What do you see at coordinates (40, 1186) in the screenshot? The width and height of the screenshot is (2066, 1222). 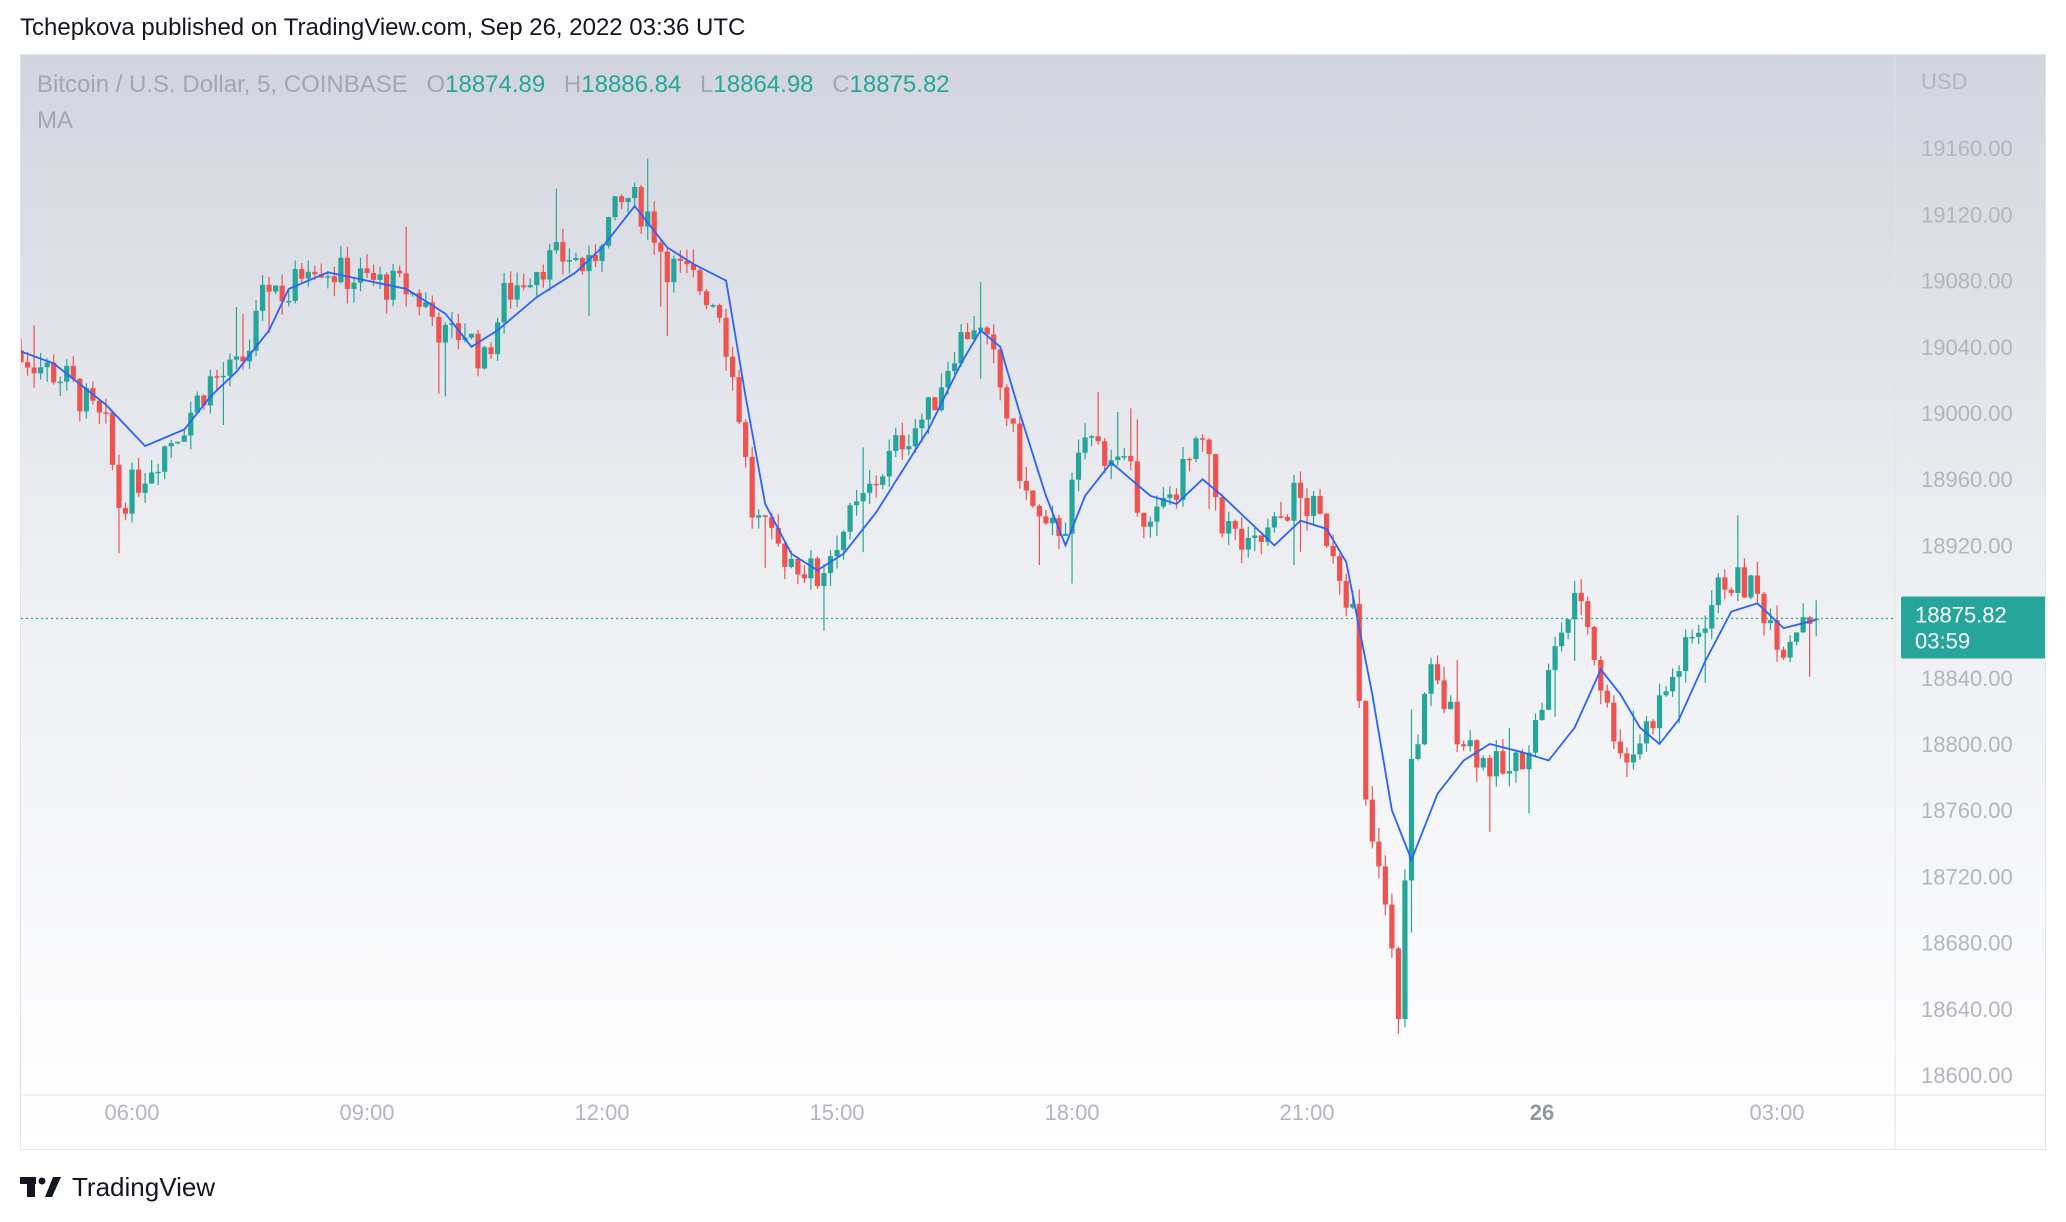 I see `tradingview-logo-icon` at bounding box center [40, 1186].